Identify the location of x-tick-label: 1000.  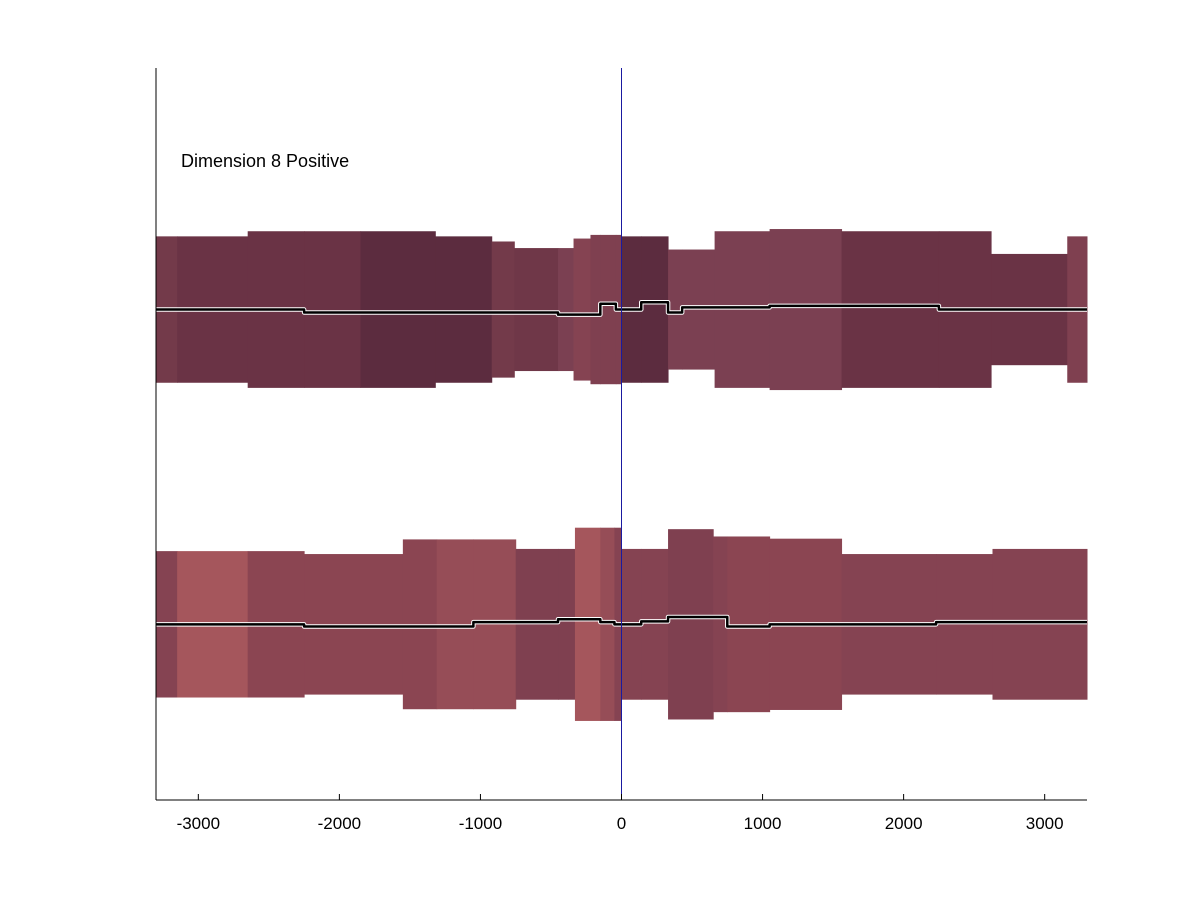
(763, 823).